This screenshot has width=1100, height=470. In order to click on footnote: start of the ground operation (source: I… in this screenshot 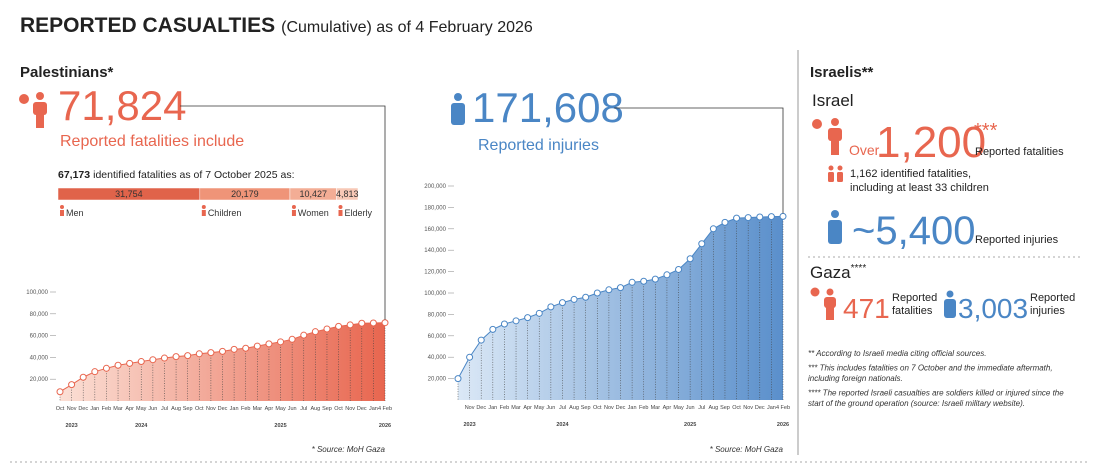, I will do `click(916, 403)`.